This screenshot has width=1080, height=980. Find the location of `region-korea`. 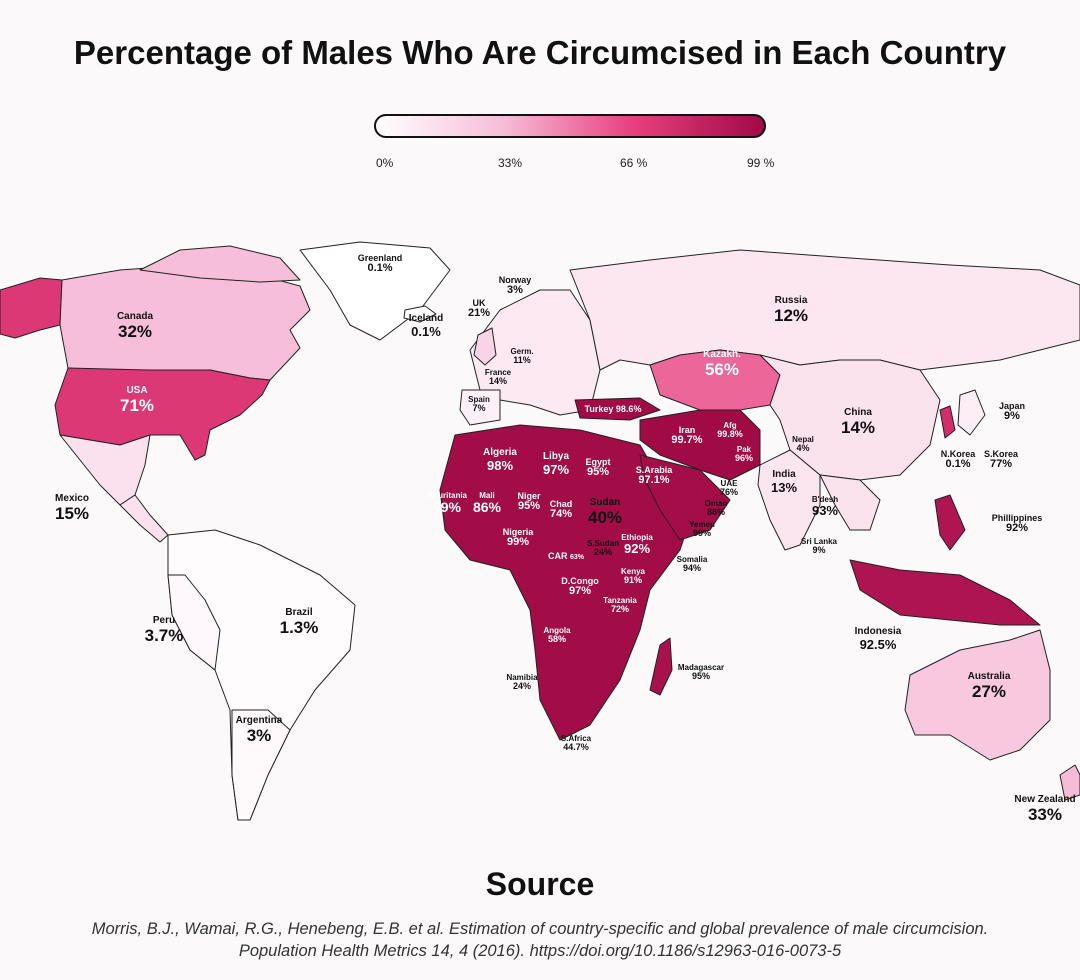

region-korea is located at coordinates (947, 422).